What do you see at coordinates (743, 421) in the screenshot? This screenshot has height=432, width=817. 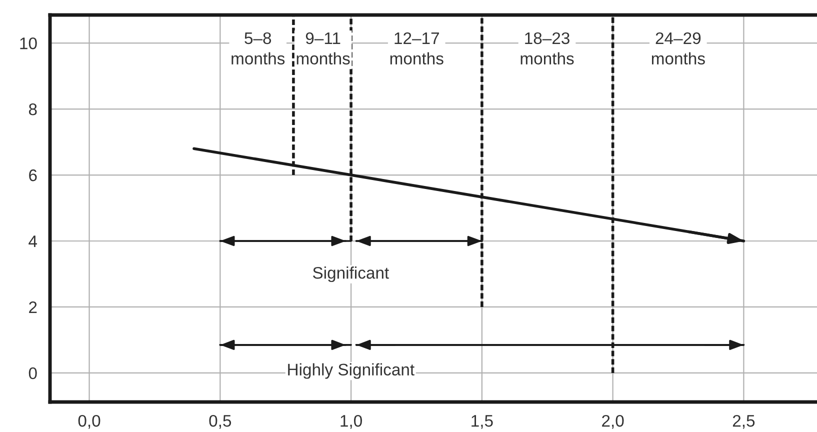 I see `x-tick-label: 2,5` at bounding box center [743, 421].